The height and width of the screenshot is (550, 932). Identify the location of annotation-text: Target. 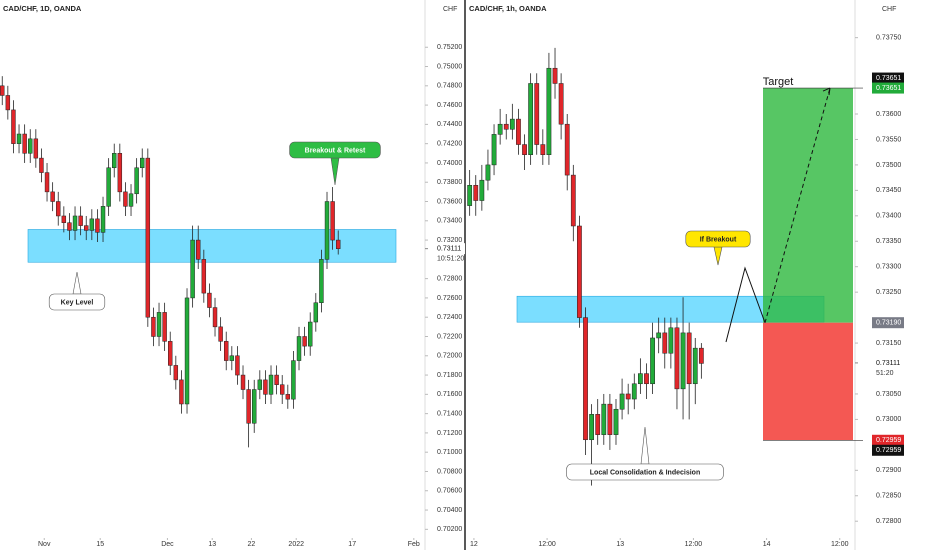
(778, 82).